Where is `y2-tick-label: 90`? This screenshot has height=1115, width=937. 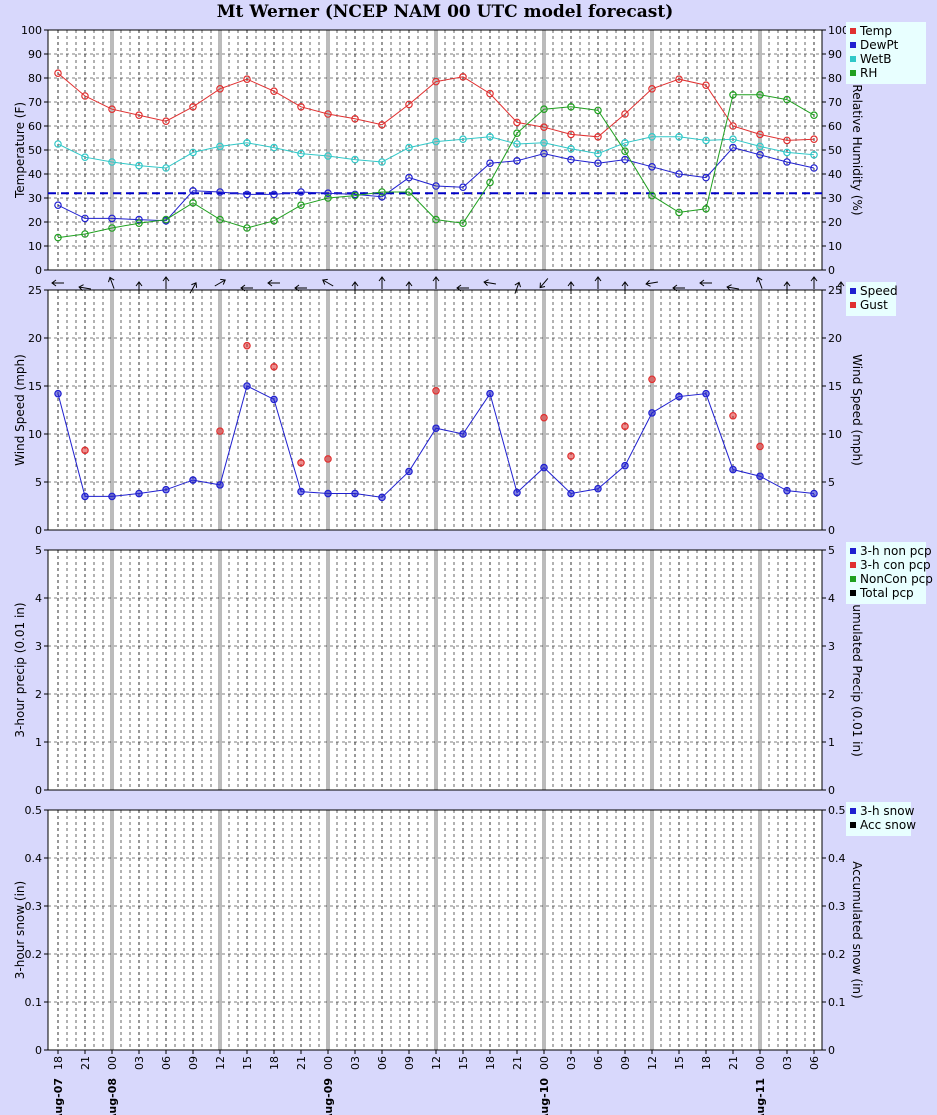 y2-tick-label: 90 is located at coordinates (835, 54).